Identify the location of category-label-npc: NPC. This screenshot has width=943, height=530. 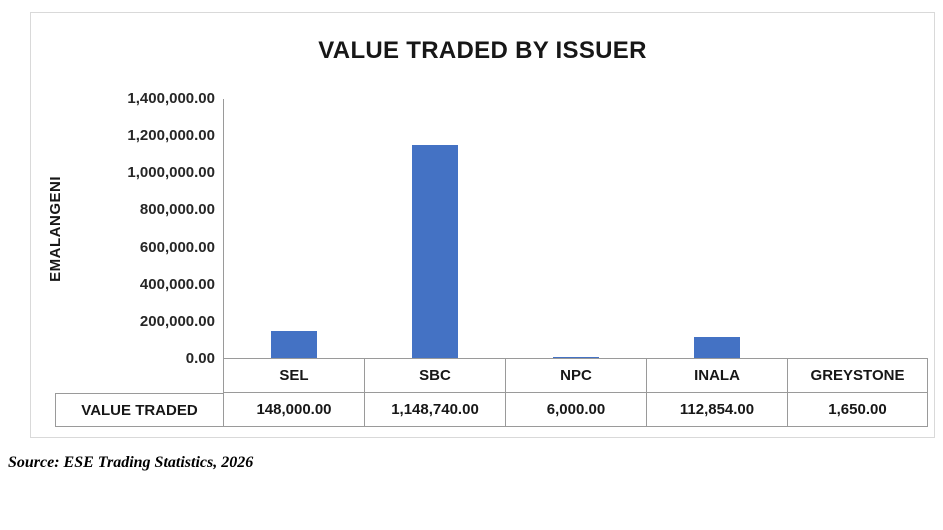
(575, 376).